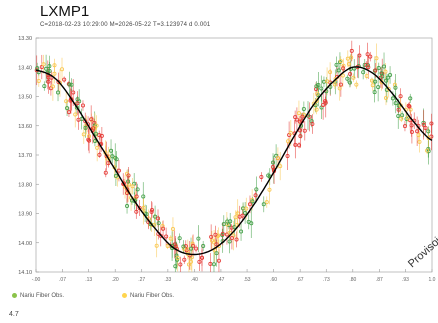  What do you see at coordinates (25, 185) in the screenshot?
I see `y-tick-label: 13.80` at bounding box center [25, 185].